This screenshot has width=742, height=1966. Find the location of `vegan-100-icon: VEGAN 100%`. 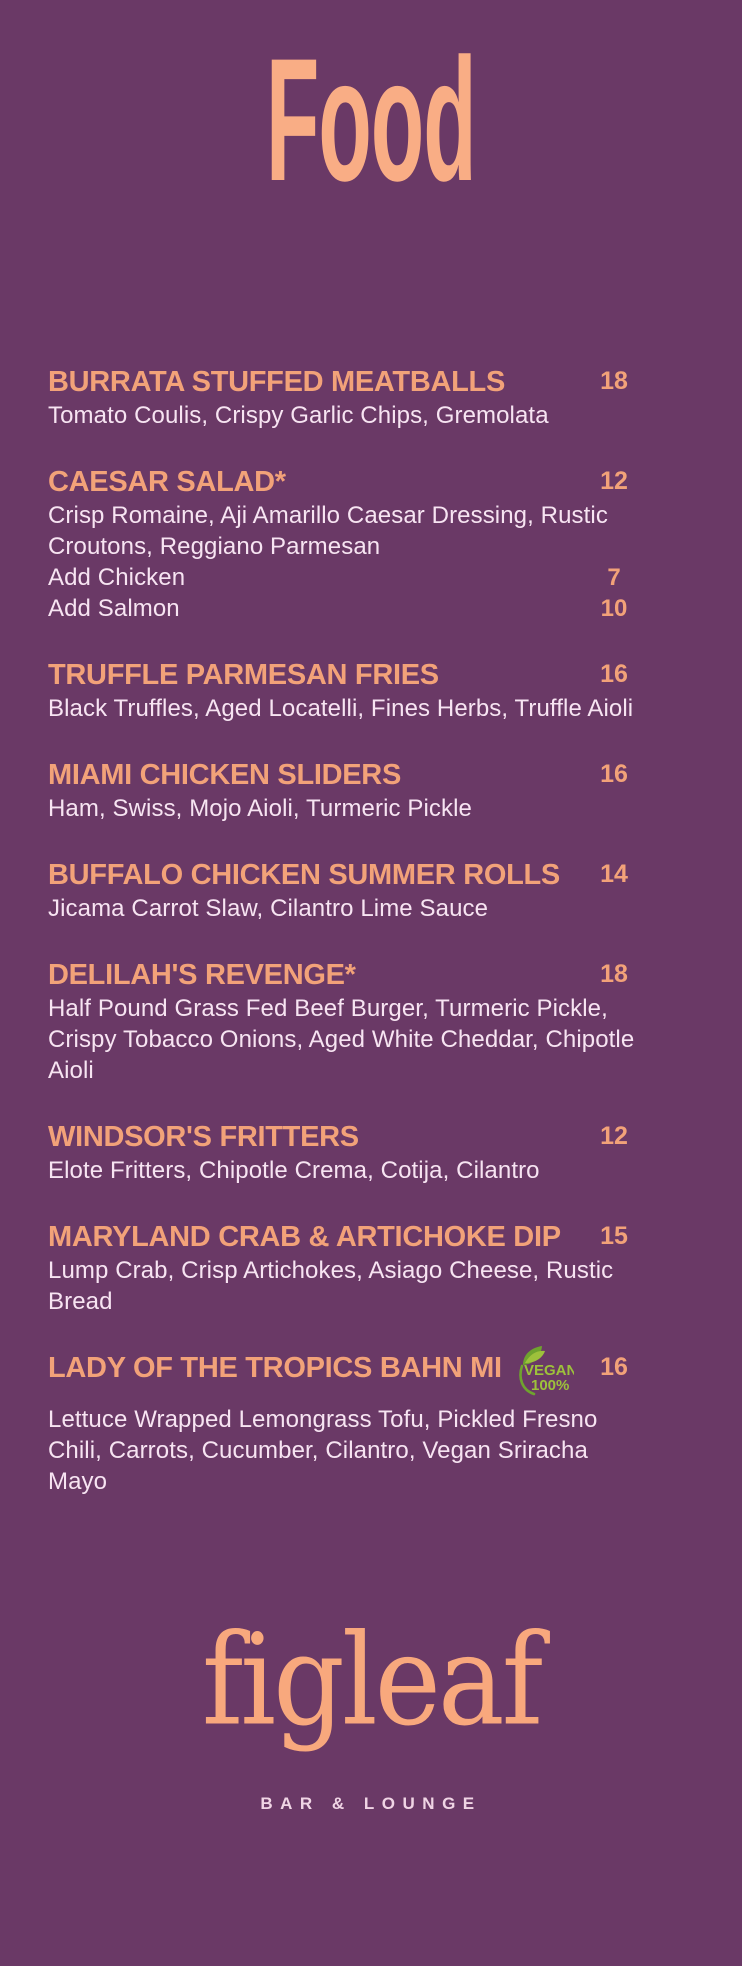

vegan-100-icon: VEGAN 100% is located at coordinates (546, 1371).